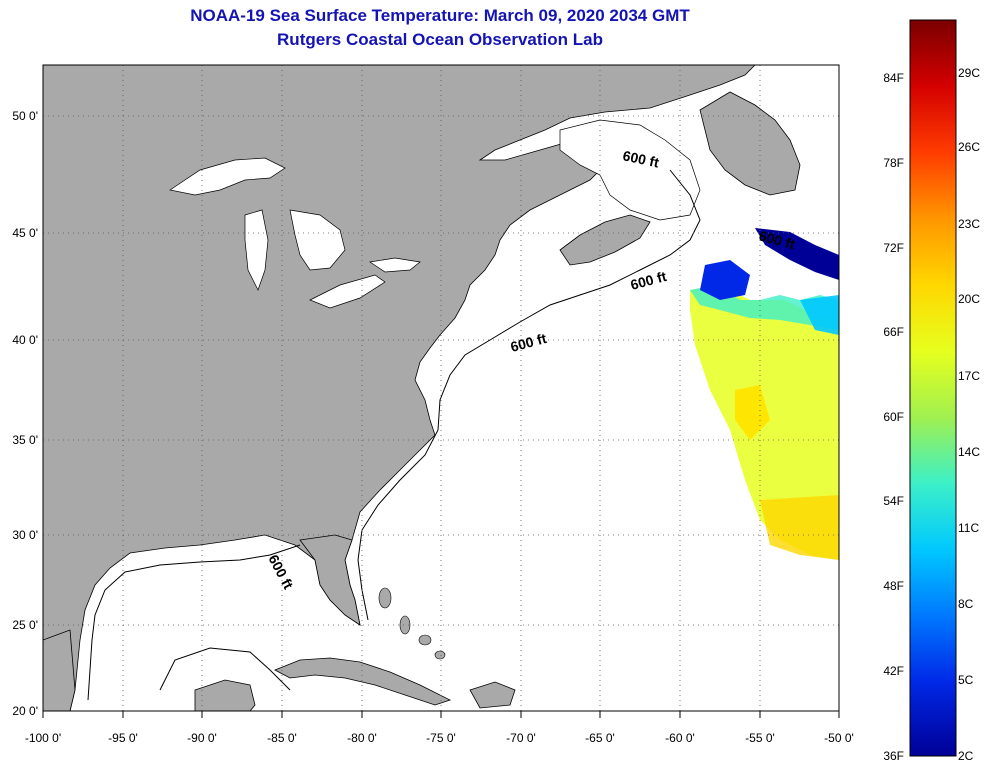  I want to click on lon-label: -85 0', so click(282, 738).